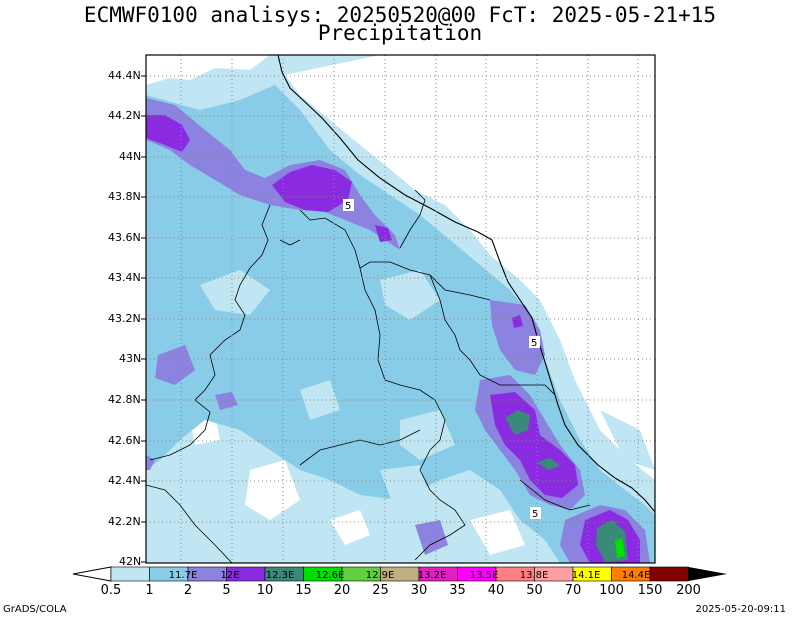 This screenshot has width=800, height=618. What do you see at coordinates (130, 358) in the screenshot?
I see `lat-tick-label: 43N` at bounding box center [130, 358].